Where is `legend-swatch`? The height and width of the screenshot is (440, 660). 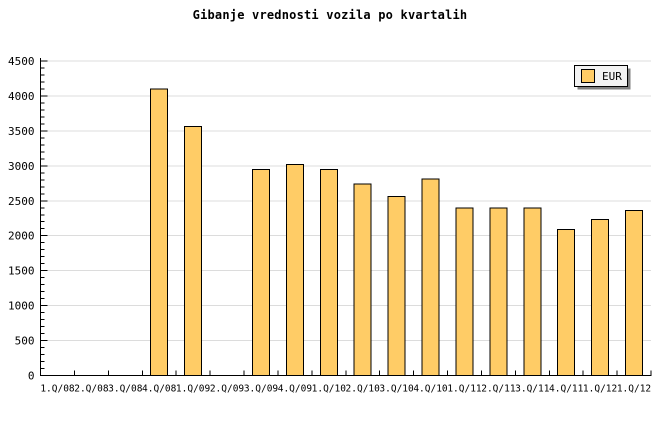
legend-swatch is located at coordinates (588, 76).